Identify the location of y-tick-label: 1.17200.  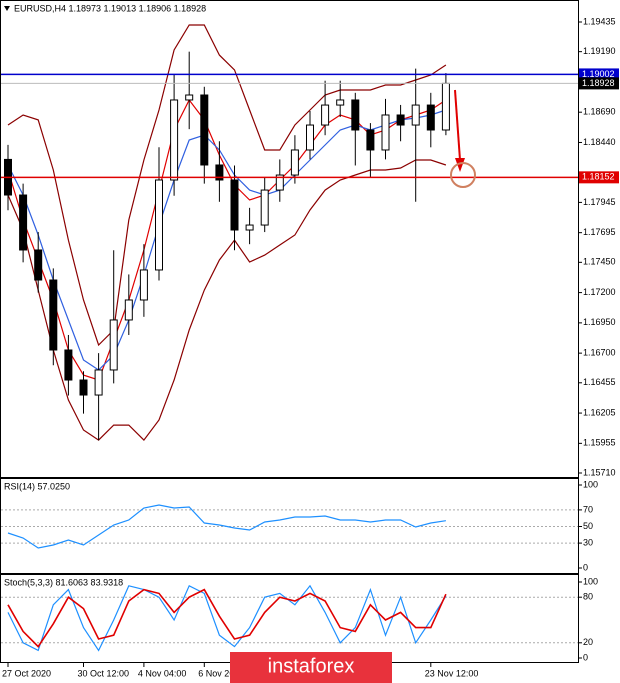
(599, 292).